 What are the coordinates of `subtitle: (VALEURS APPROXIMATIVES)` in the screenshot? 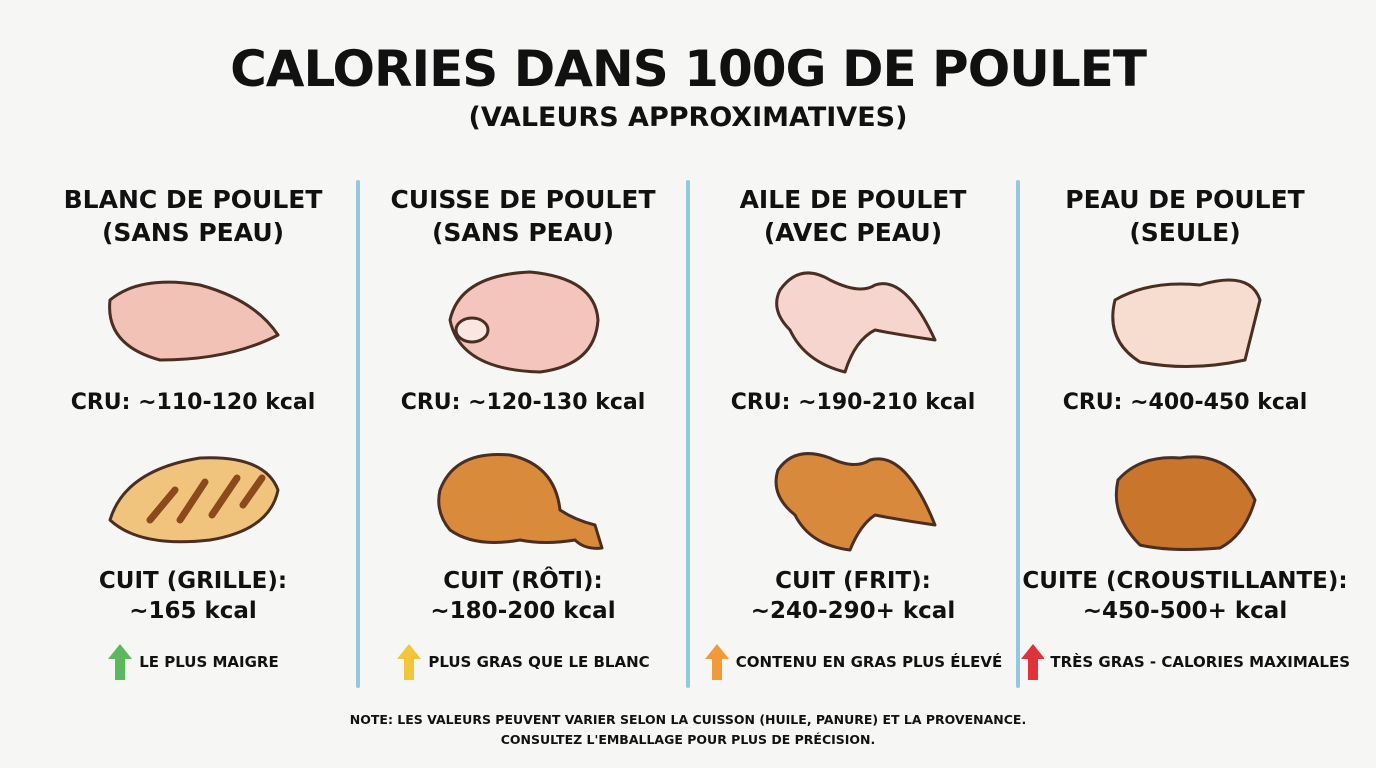 It's located at (688, 117).